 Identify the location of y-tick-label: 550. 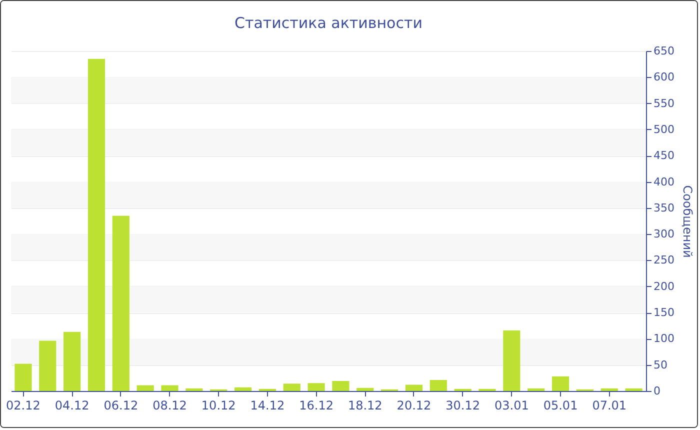
(664, 103).